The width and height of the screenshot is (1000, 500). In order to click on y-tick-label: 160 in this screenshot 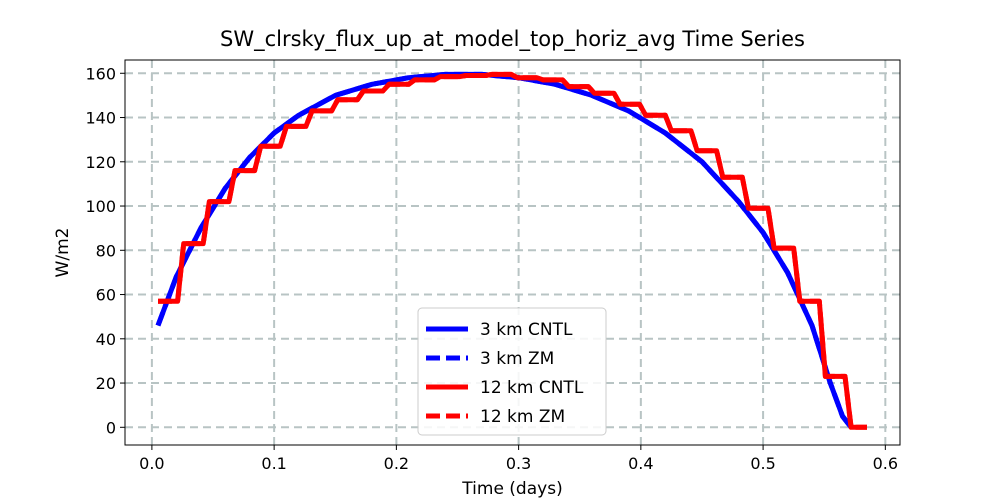, I will do `click(100, 73)`.